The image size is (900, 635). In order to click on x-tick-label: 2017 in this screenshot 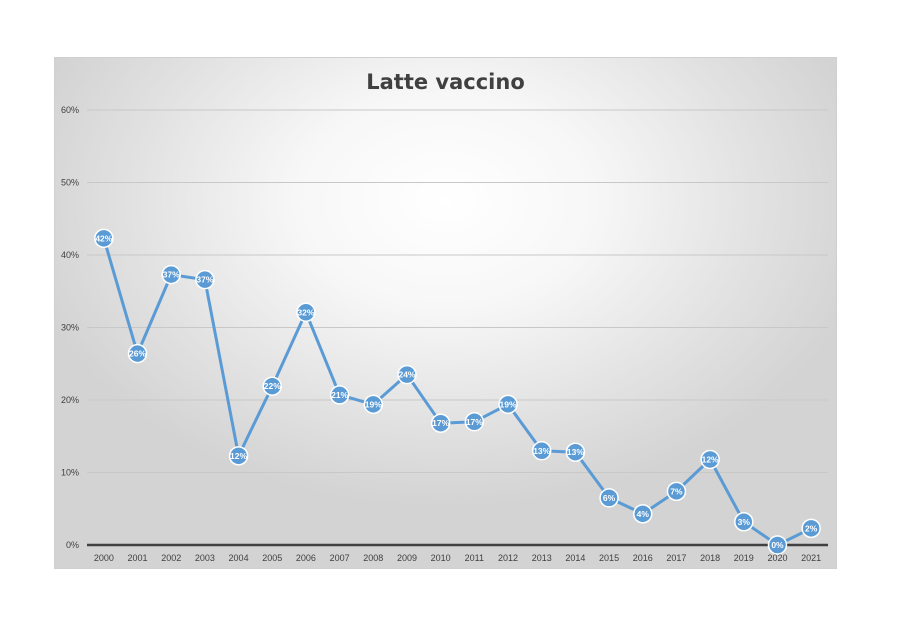, I will do `click(676, 558)`.